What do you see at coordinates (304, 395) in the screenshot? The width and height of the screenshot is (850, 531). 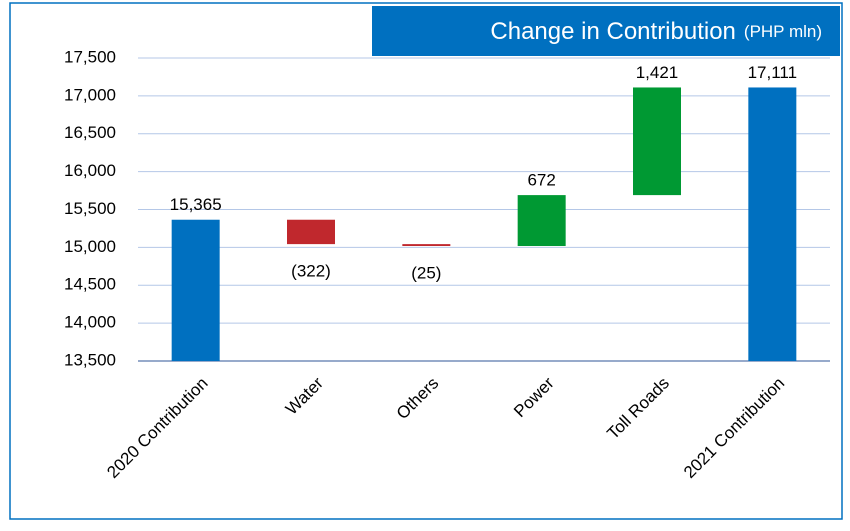 I see `x-tick-label: Water` at bounding box center [304, 395].